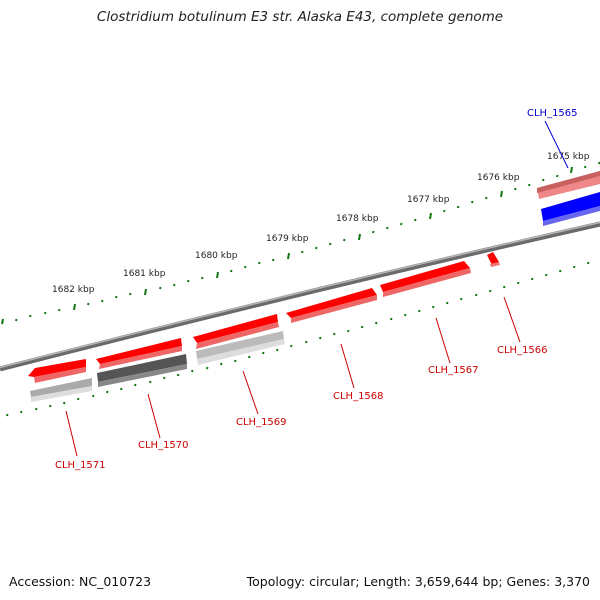  What do you see at coordinates (73, 290) in the screenshot?
I see `ruler-label: 1682 kbp` at bounding box center [73, 290].